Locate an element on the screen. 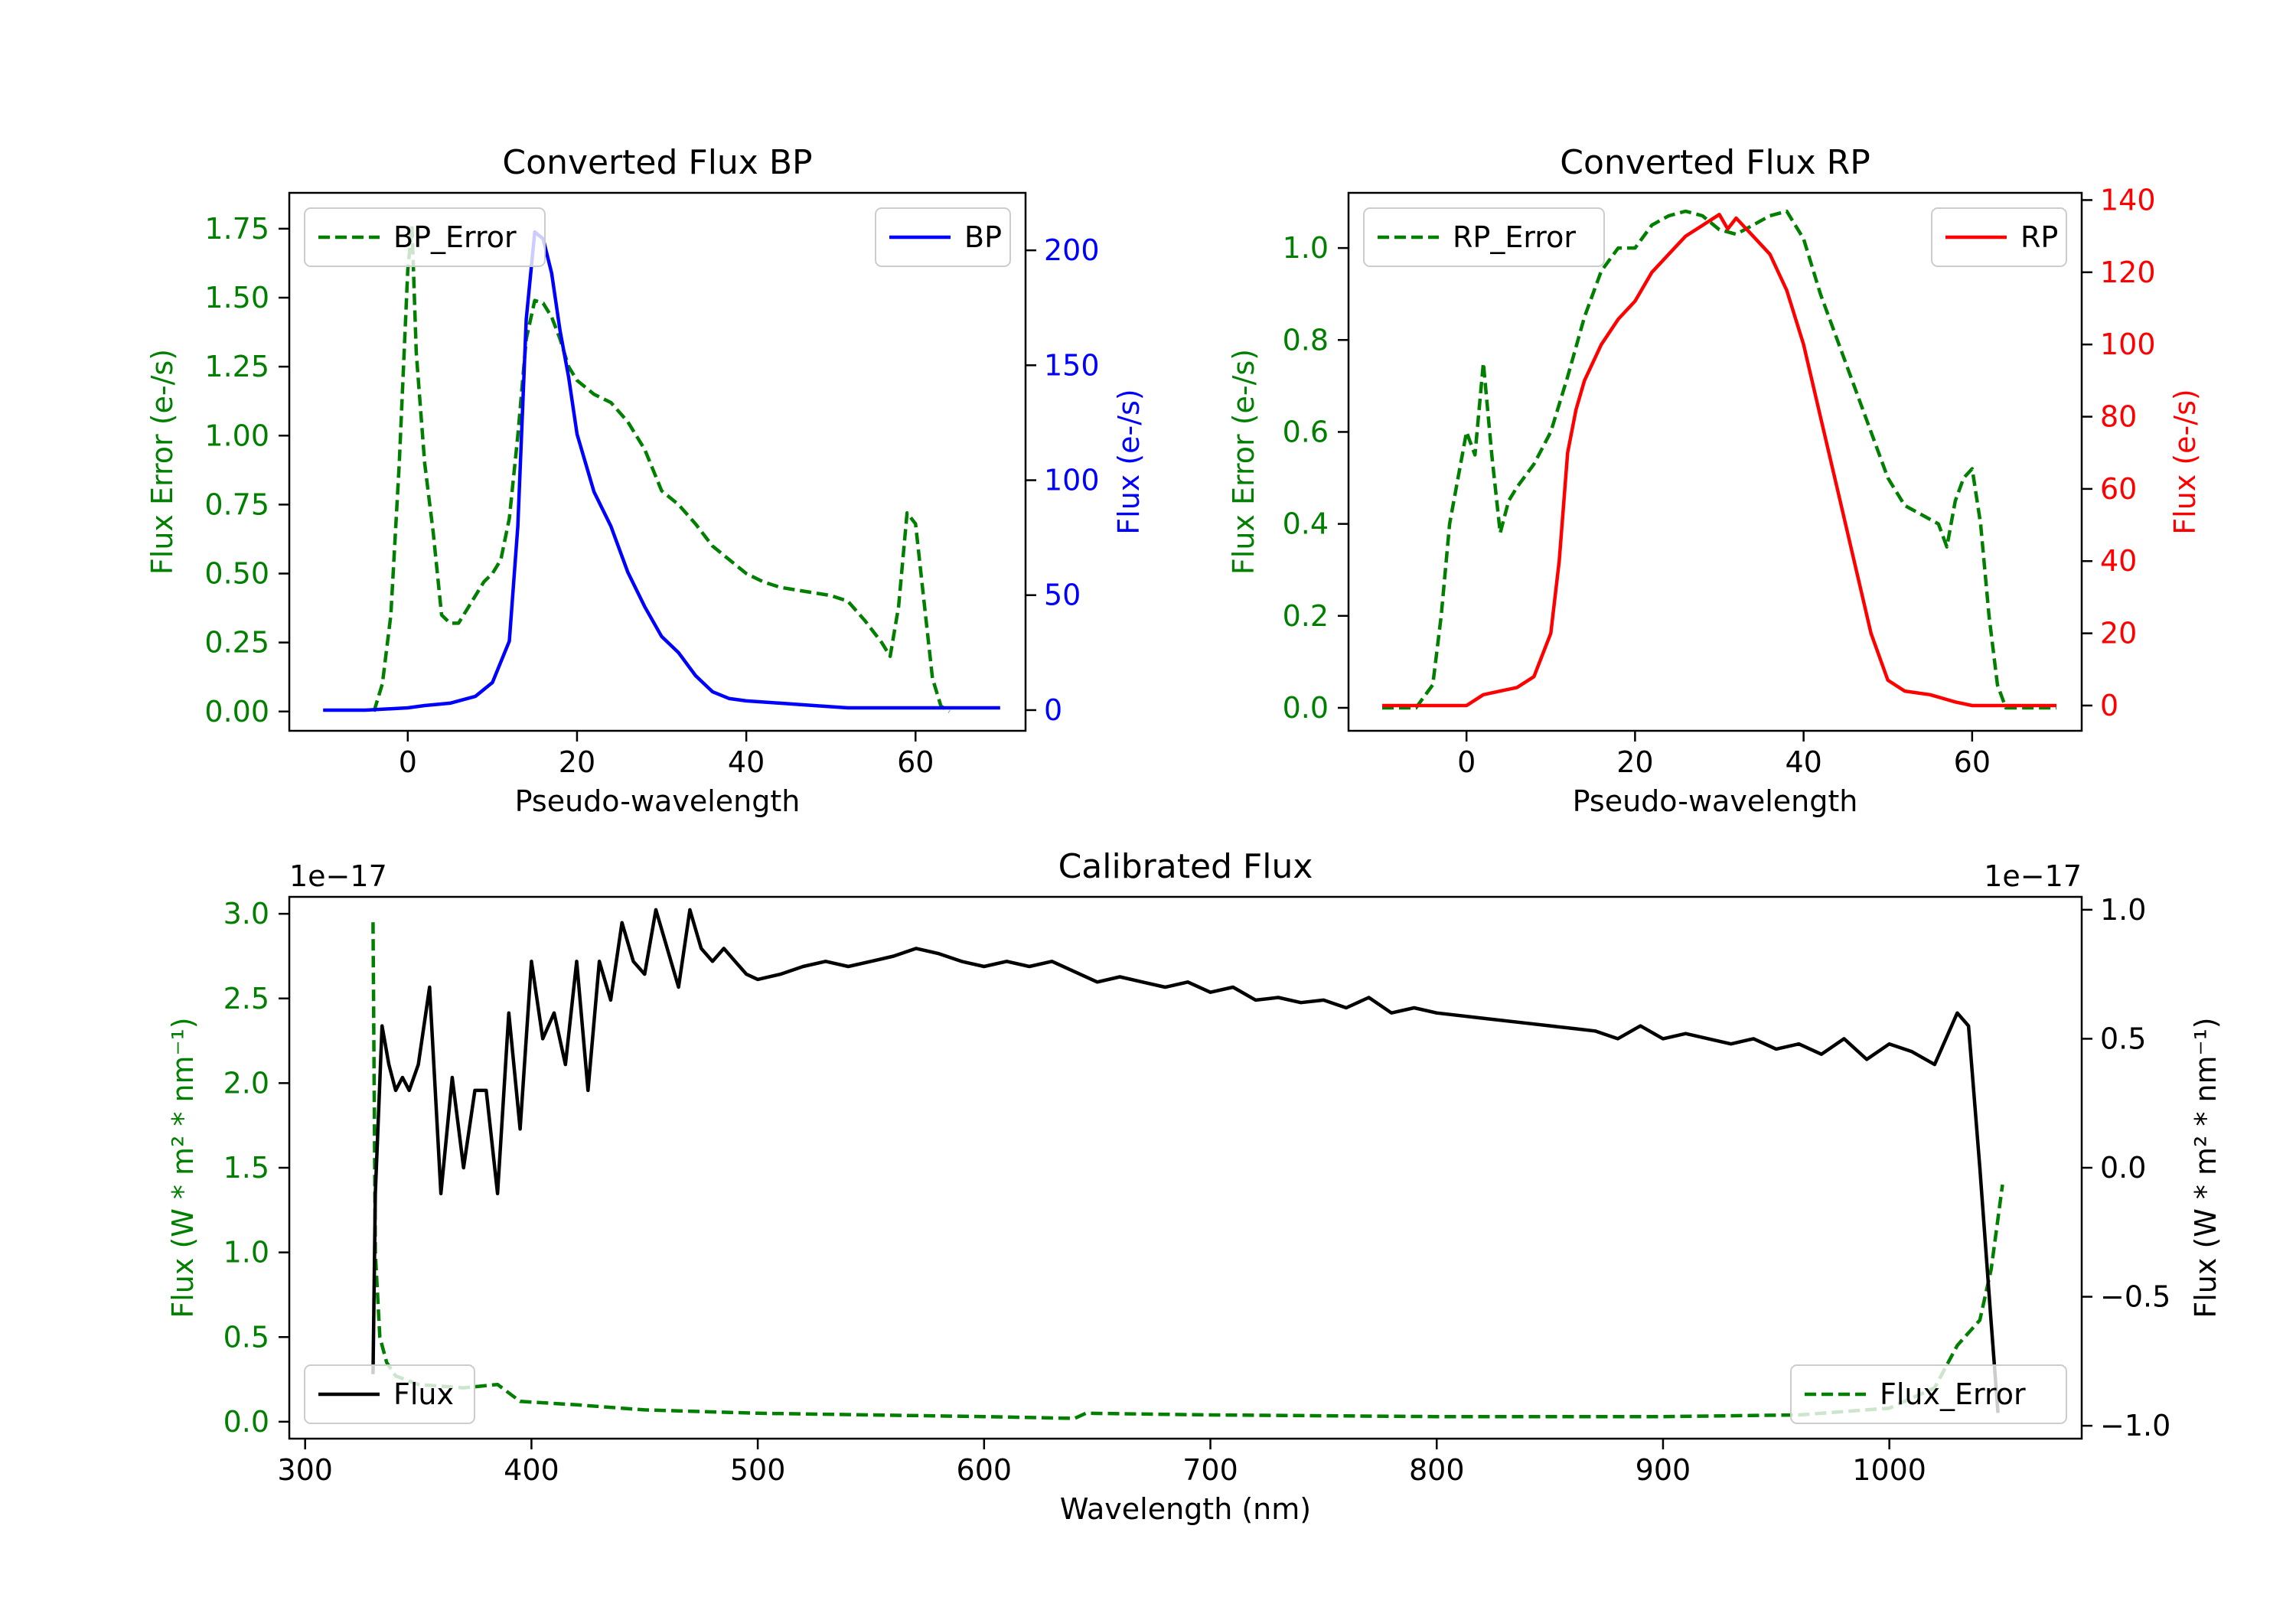  y-left-tick-label: 1.00 is located at coordinates (236, 435).